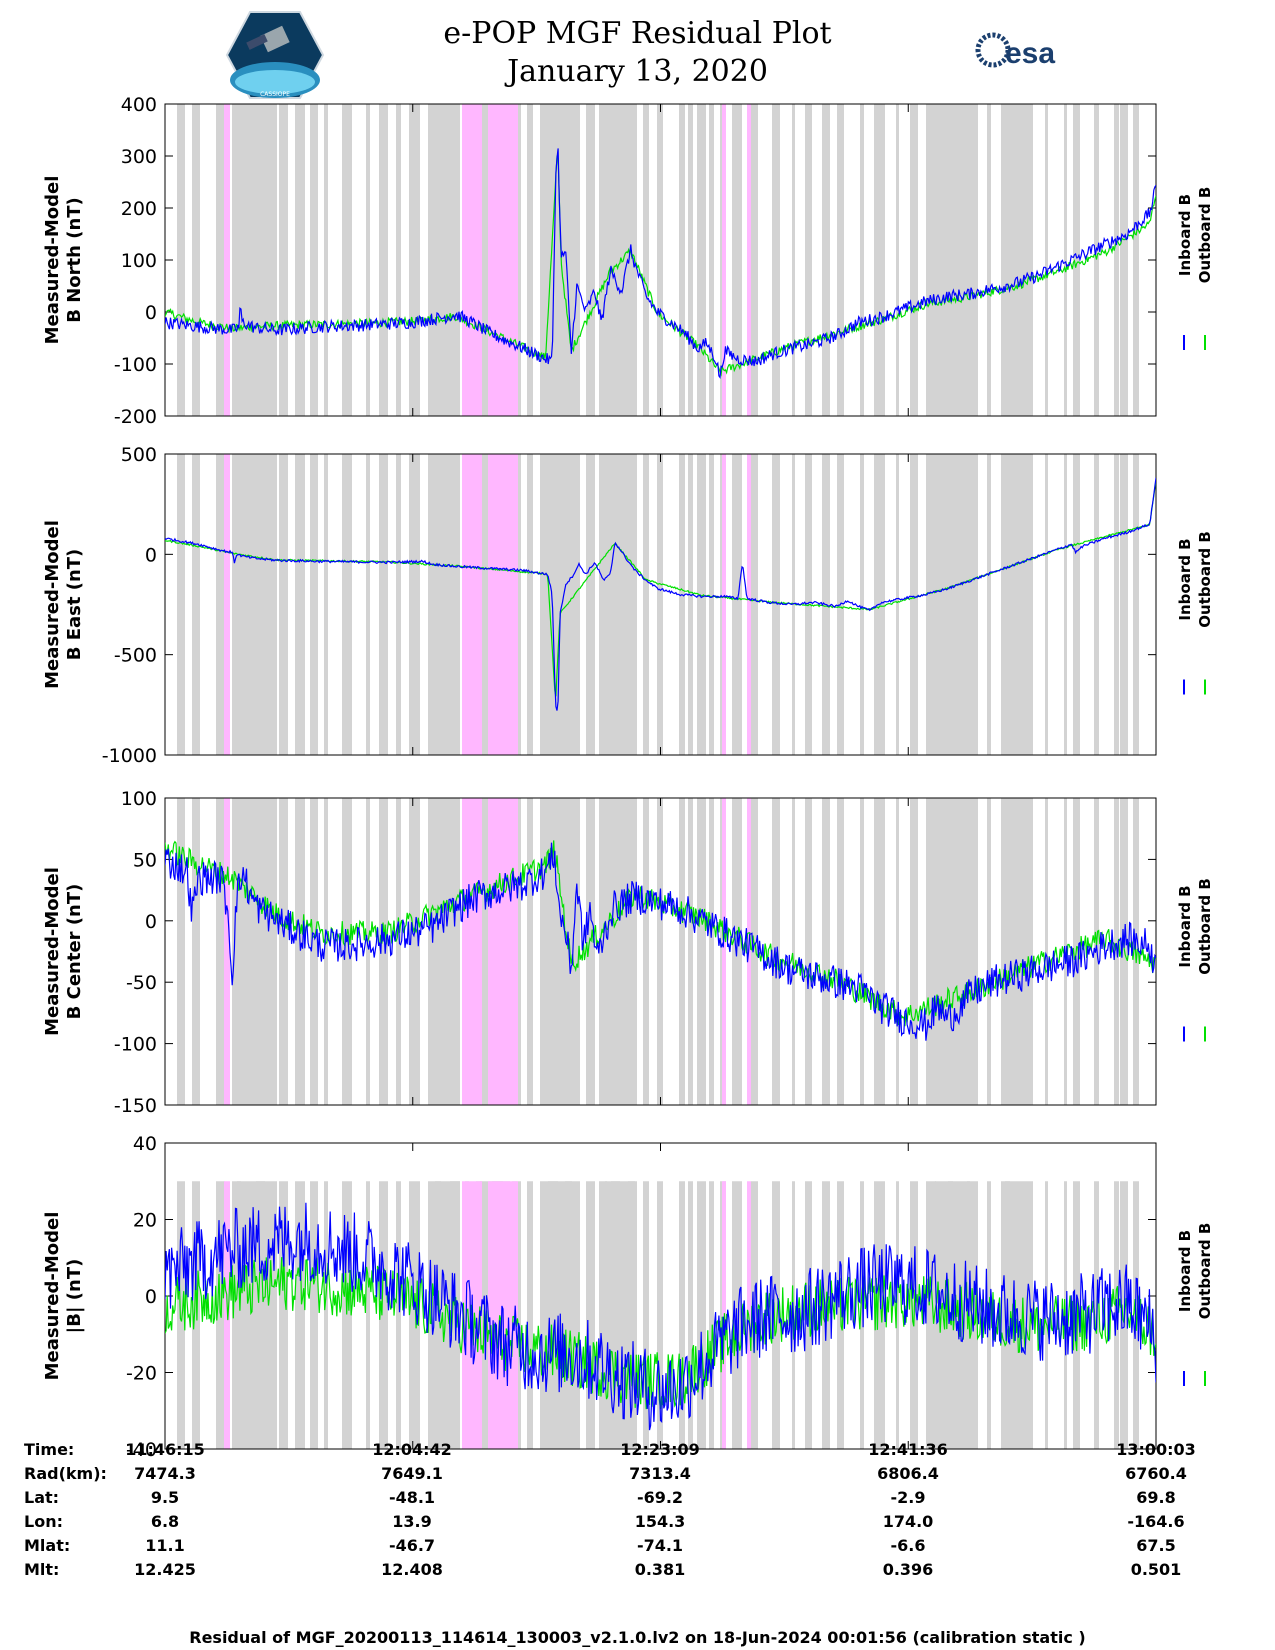  Describe the element at coordinates (660, 1569) in the screenshot. I see `ephemeris-value: 0.381` at that location.